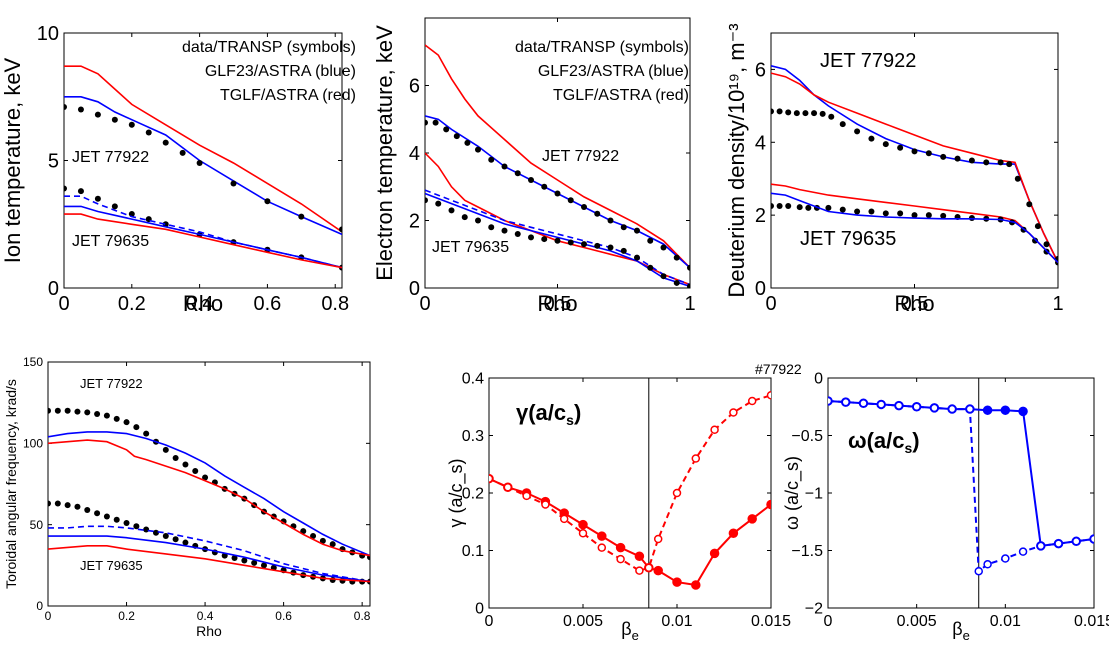 Image resolution: width=1109 pixels, height=655 pixels. Describe the element at coordinates (473, 494) in the screenshot. I see `y-tick-label: 0.2` at that location.